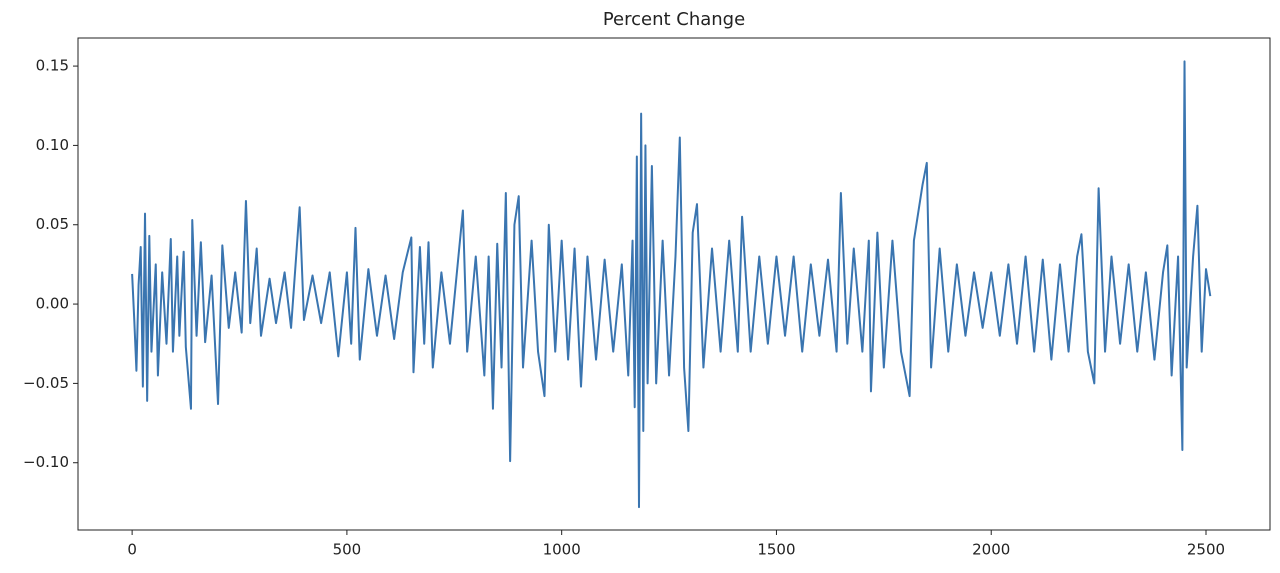 The height and width of the screenshot is (573, 1280). I want to click on y-tick-label: 0.00, so click(52, 304).